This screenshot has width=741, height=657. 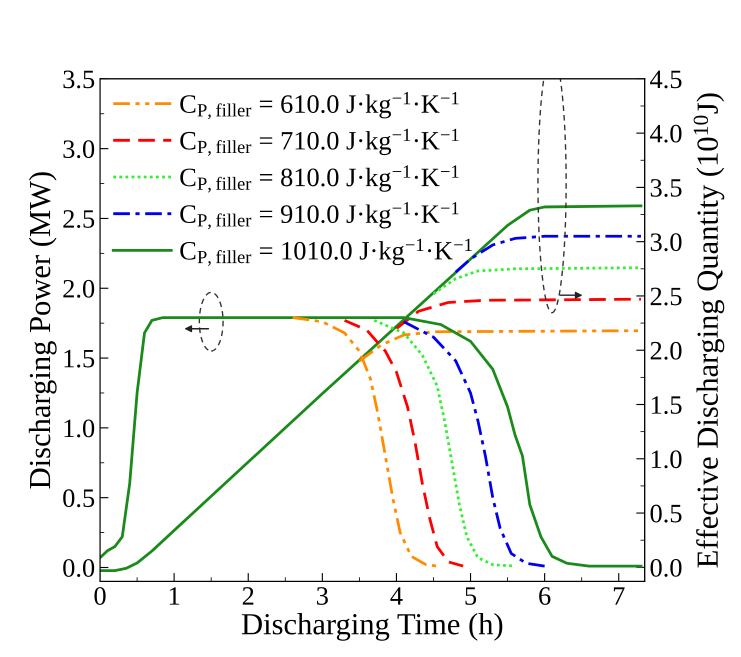 I want to click on y-tick-label: 3.5, so click(x=78, y=79).